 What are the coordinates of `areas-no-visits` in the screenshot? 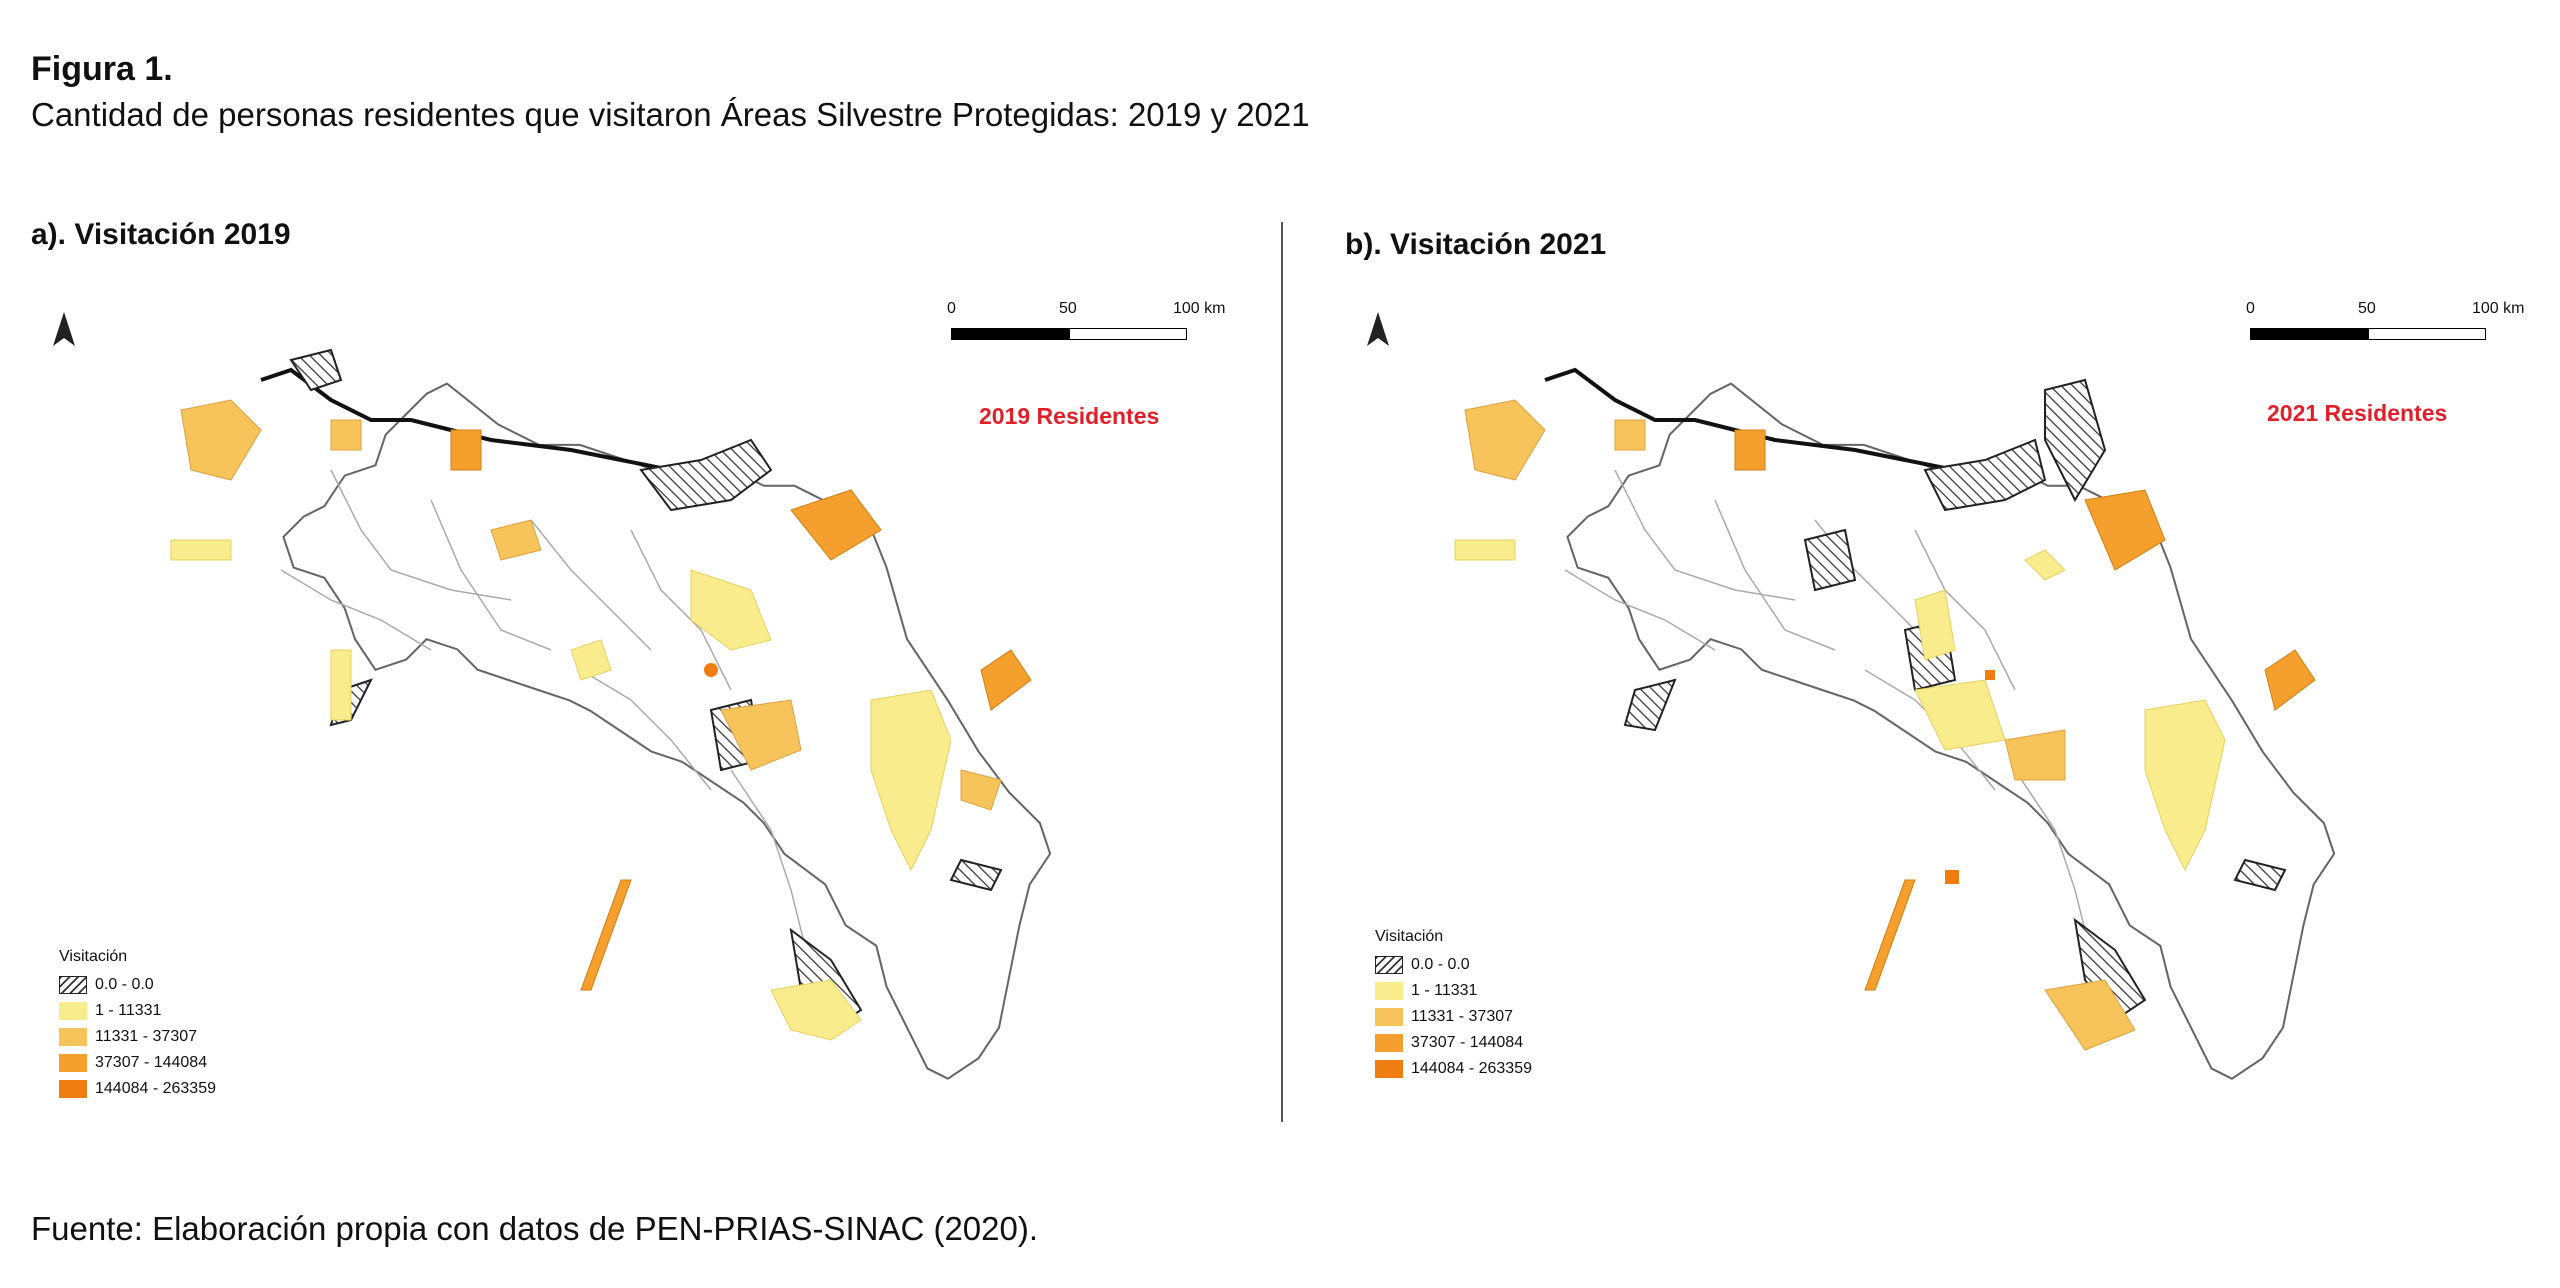 It's located at (1955, 700).